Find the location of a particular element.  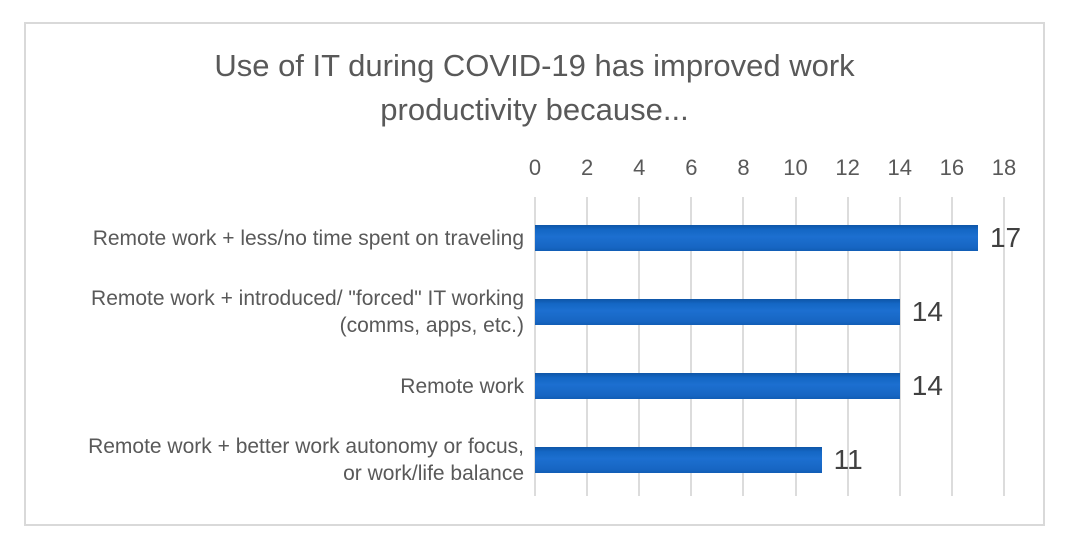

x-axis-tick-label: 14 is located at coordinates (899, 167).